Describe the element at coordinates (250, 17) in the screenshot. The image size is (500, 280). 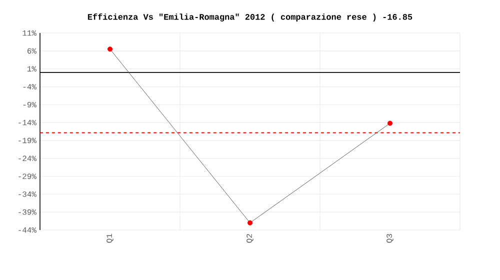
I see `chart-title: Efficienza Vs "Emilia-Romagna" 2012 ( comparazione rese ) -16.85` at that location.